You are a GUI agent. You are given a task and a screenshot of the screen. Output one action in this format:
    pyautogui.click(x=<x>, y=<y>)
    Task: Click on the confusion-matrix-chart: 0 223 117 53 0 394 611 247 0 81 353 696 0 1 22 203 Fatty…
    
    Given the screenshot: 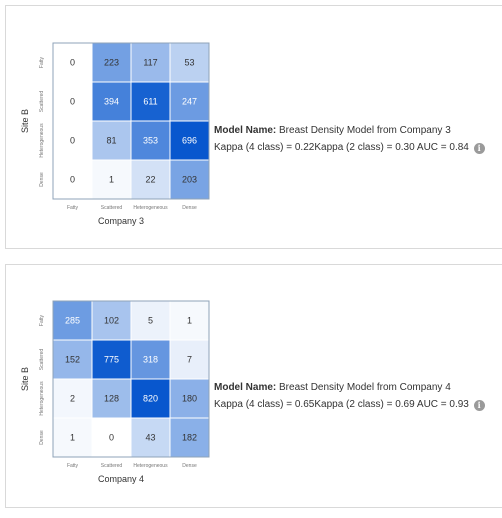 What is the action you would take?
    pyautogui.click(x=115, y=134)
    